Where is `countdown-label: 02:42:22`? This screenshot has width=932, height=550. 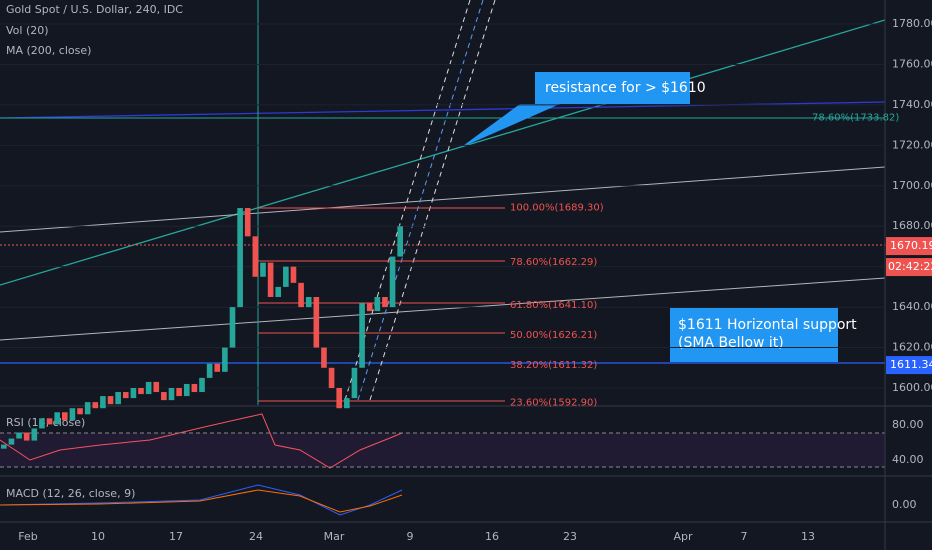
countdown-label: 02:42:22 is located at coordinates (910, 266).